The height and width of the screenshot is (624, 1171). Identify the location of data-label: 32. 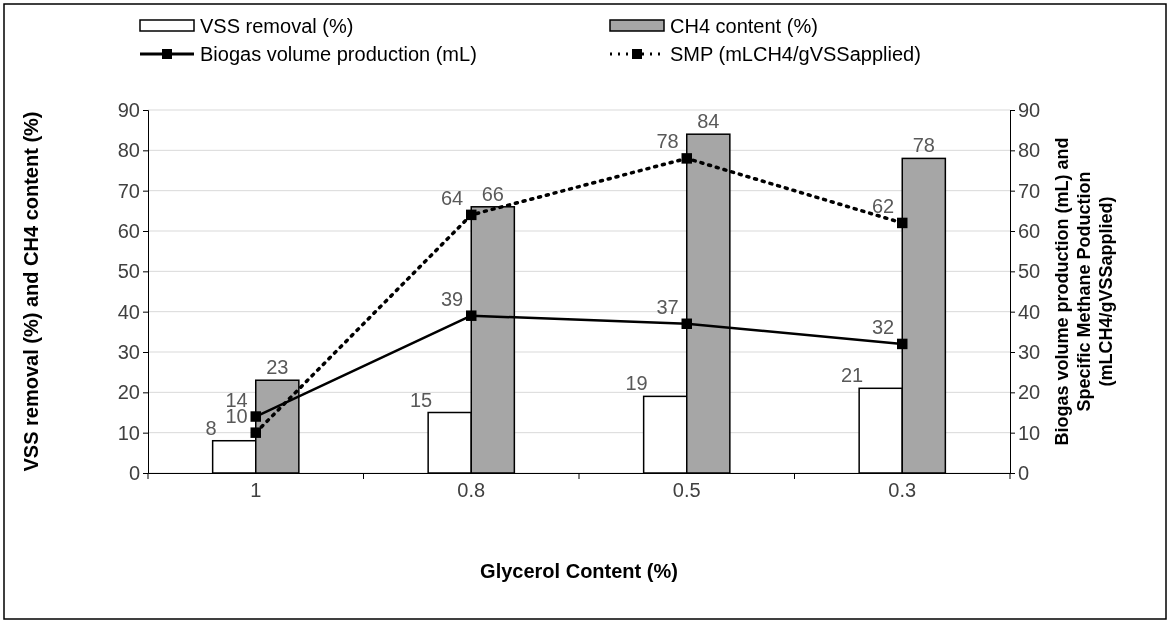
(883, 326).